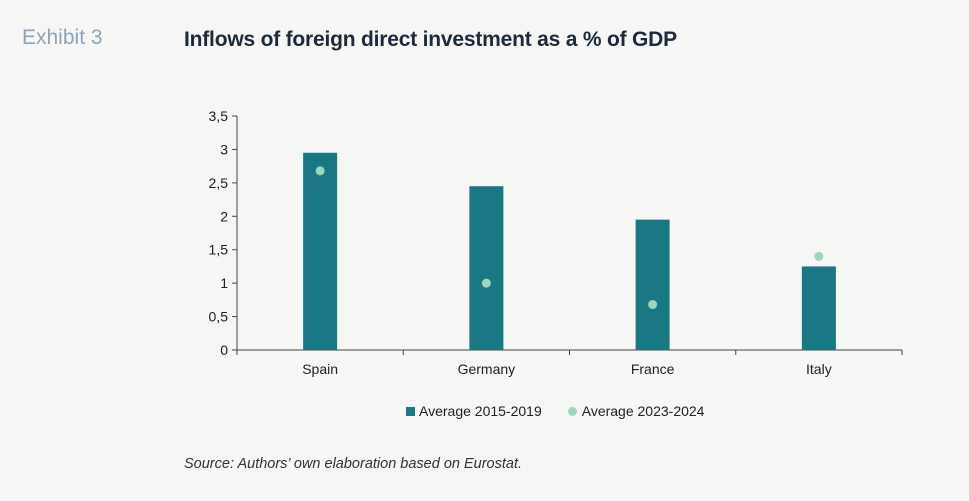 This screenshot has width=969, height=501. I want to click on legend: Average 2015-2019 Average 2023-2024, so click(568, 411).